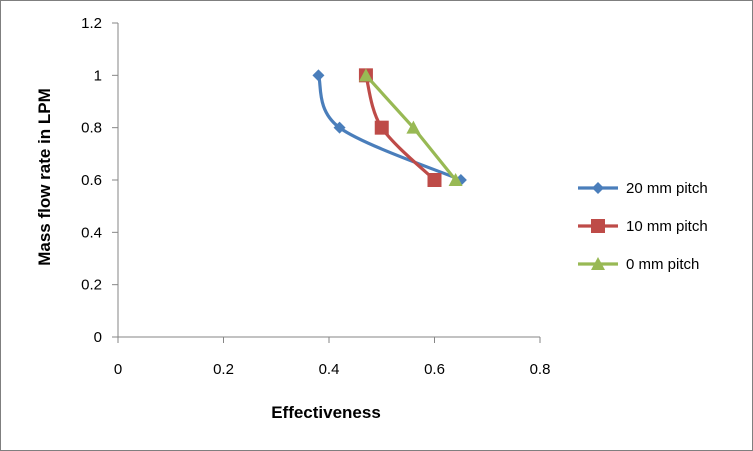  I want to click on x-tick-label: 0.4, so click(329, 369).